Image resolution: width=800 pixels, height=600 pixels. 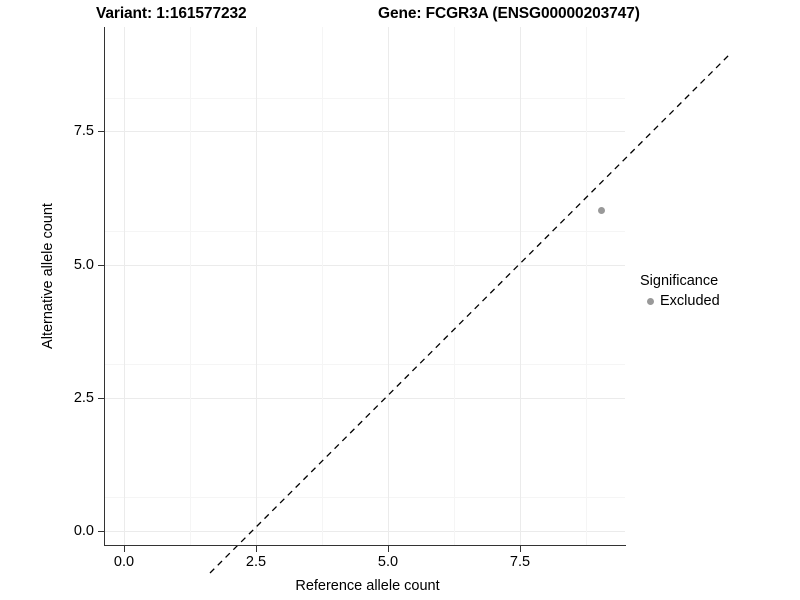 I want to click on variant-title: Variant: 1:161577232, so click(x=171, y=13).